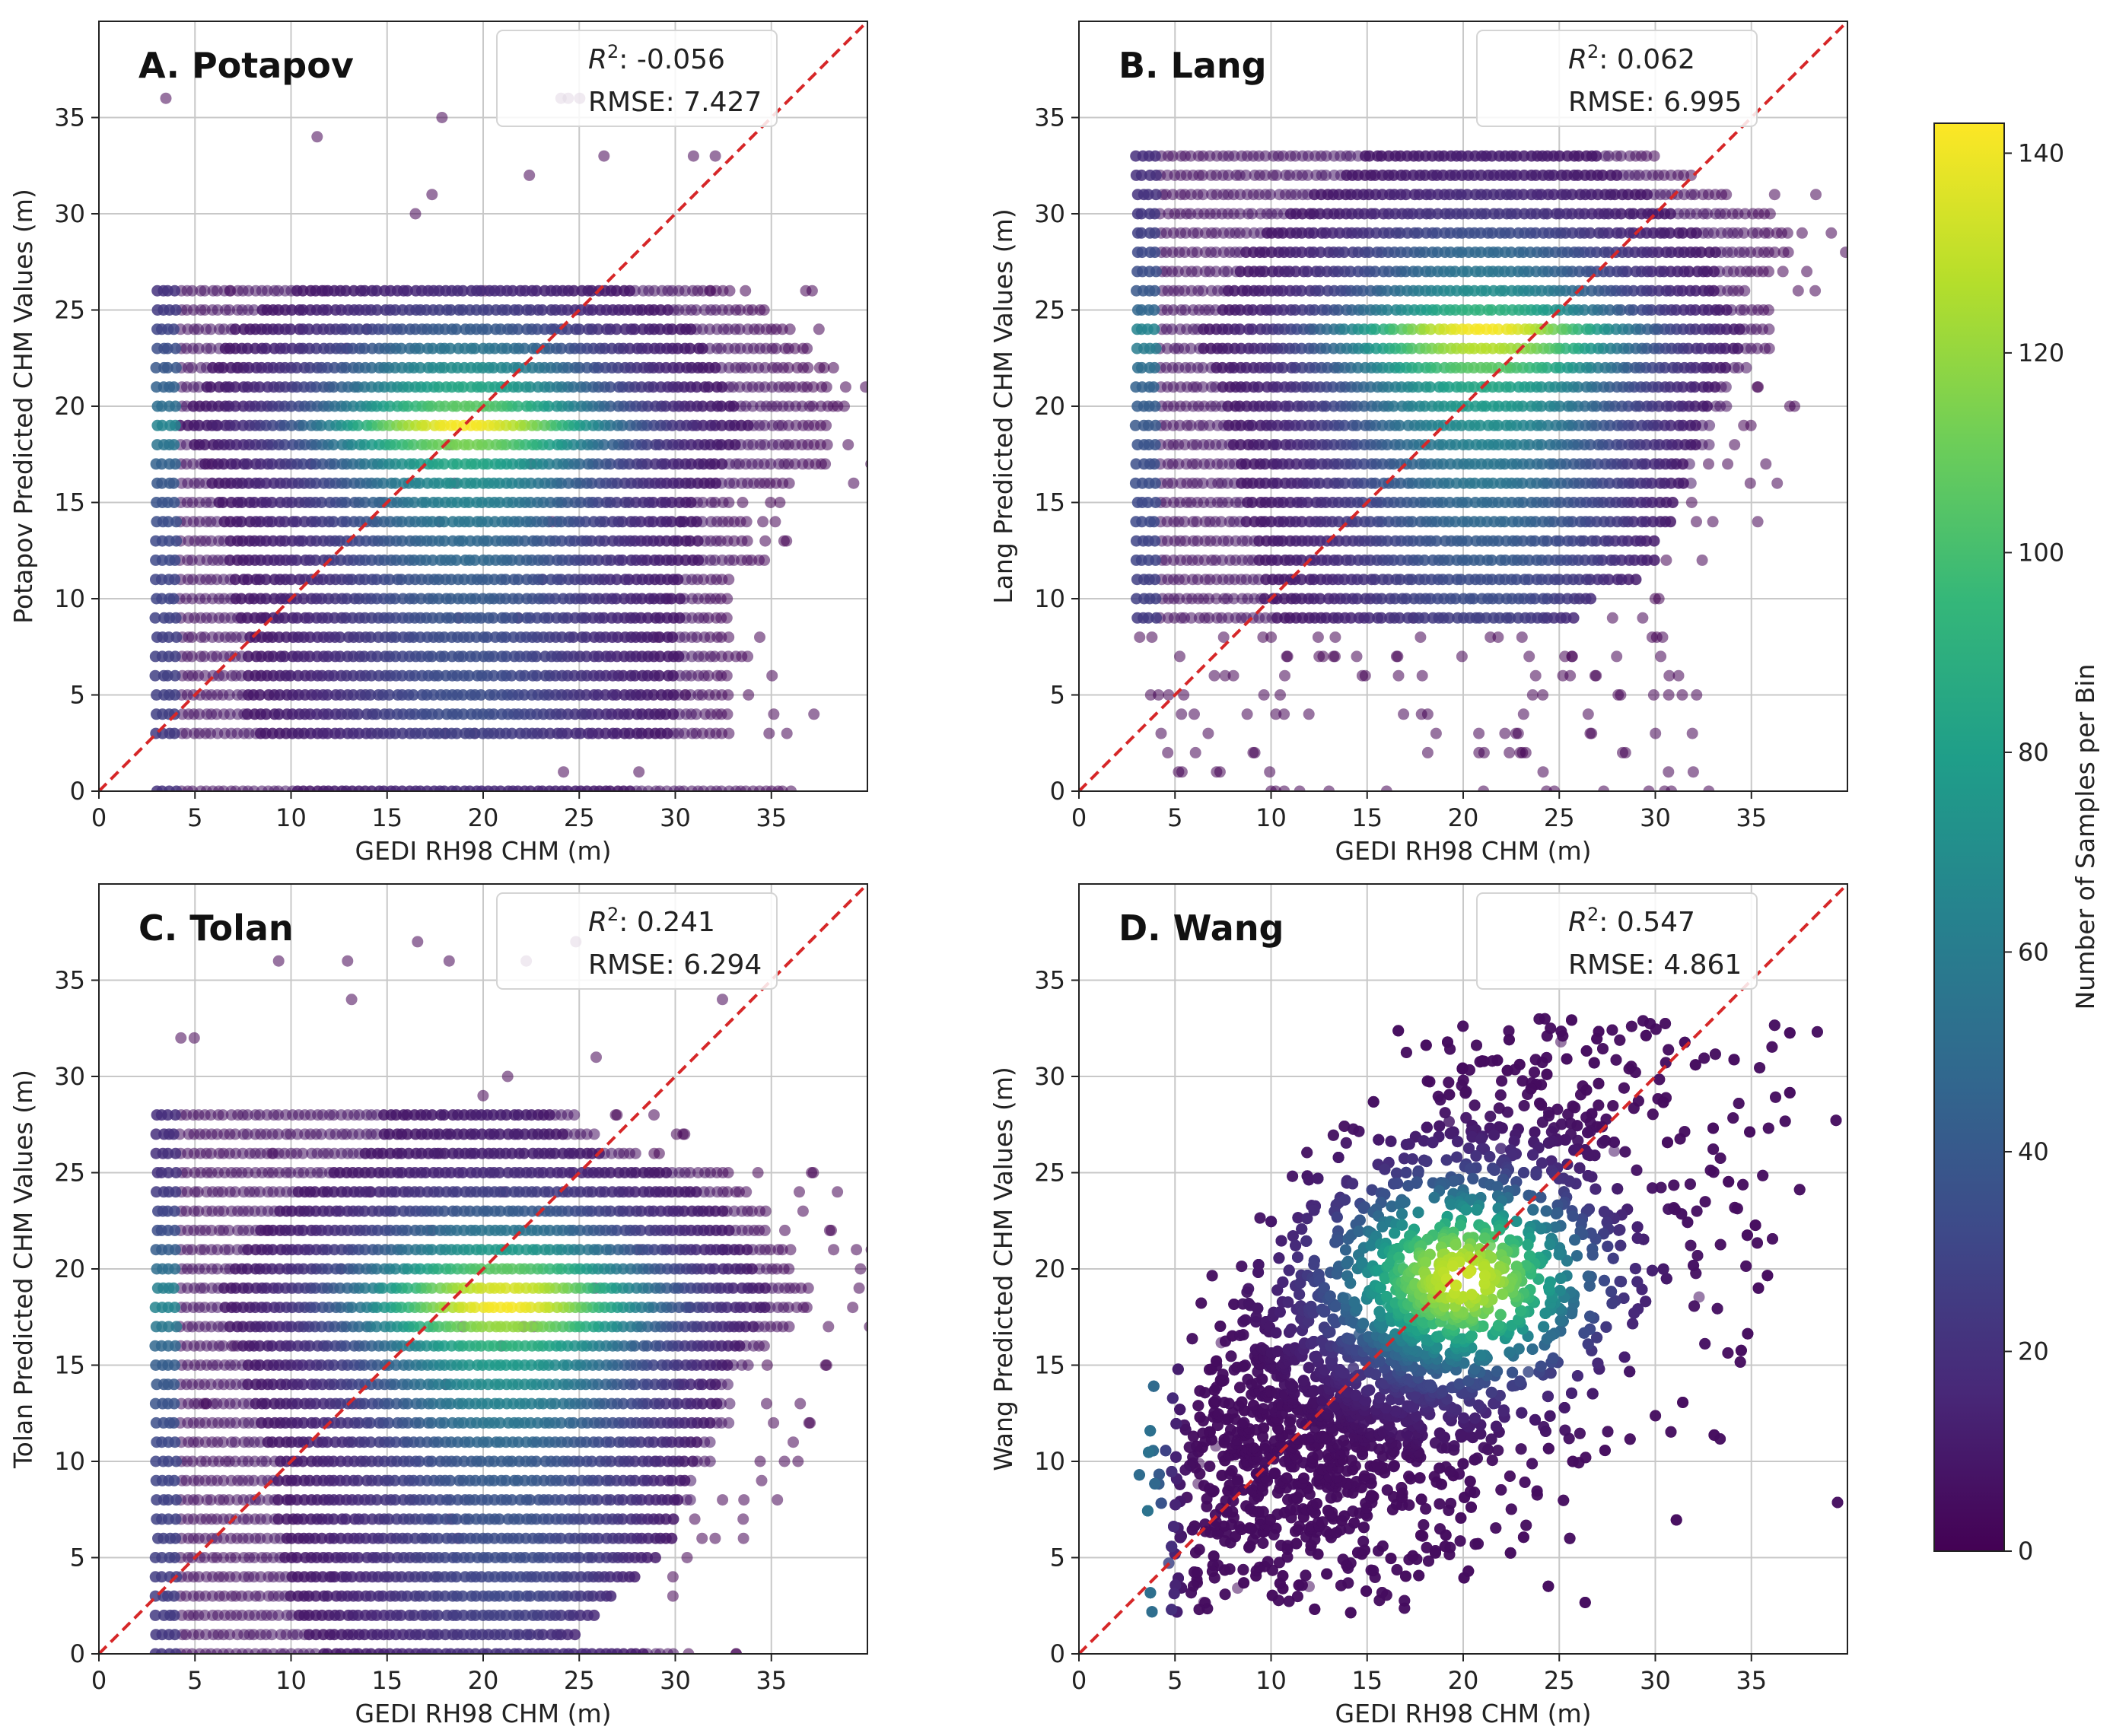 This screenshot has height=1736, width=2113. I want to click on stats-box-background, so click(637, 78).